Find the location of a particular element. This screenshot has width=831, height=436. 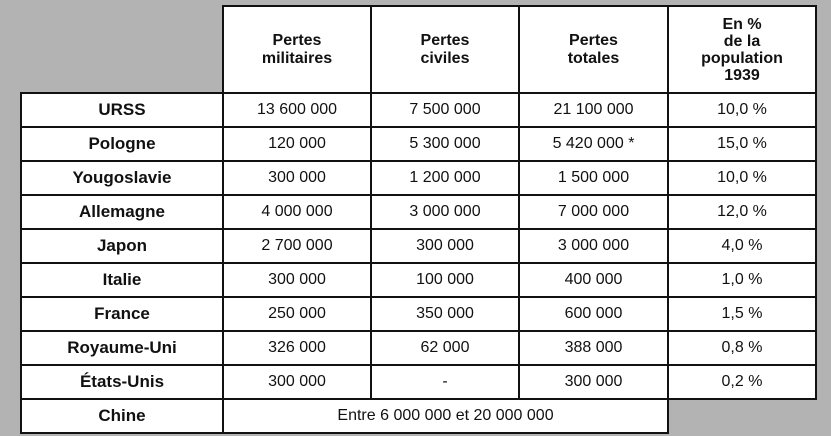

table-row: URSS 13 600 000 7 500 000 21 100 000 10,0 % is located at coordinates (418, 110).